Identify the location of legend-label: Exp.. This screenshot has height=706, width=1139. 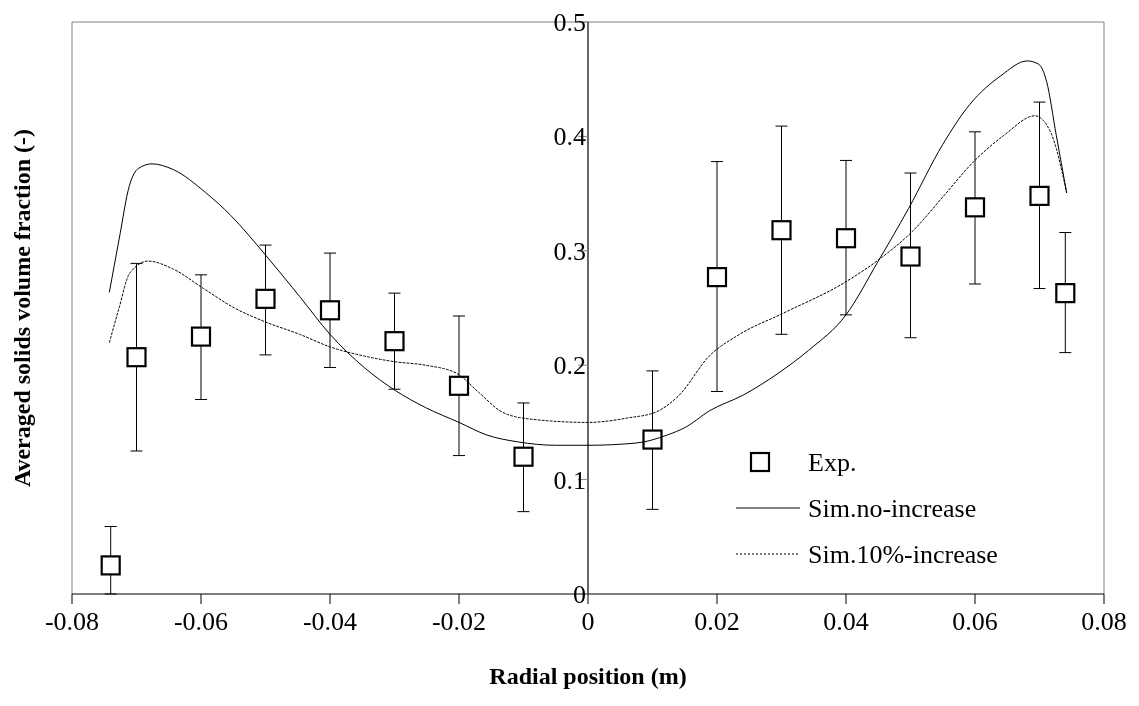
(832, 462).